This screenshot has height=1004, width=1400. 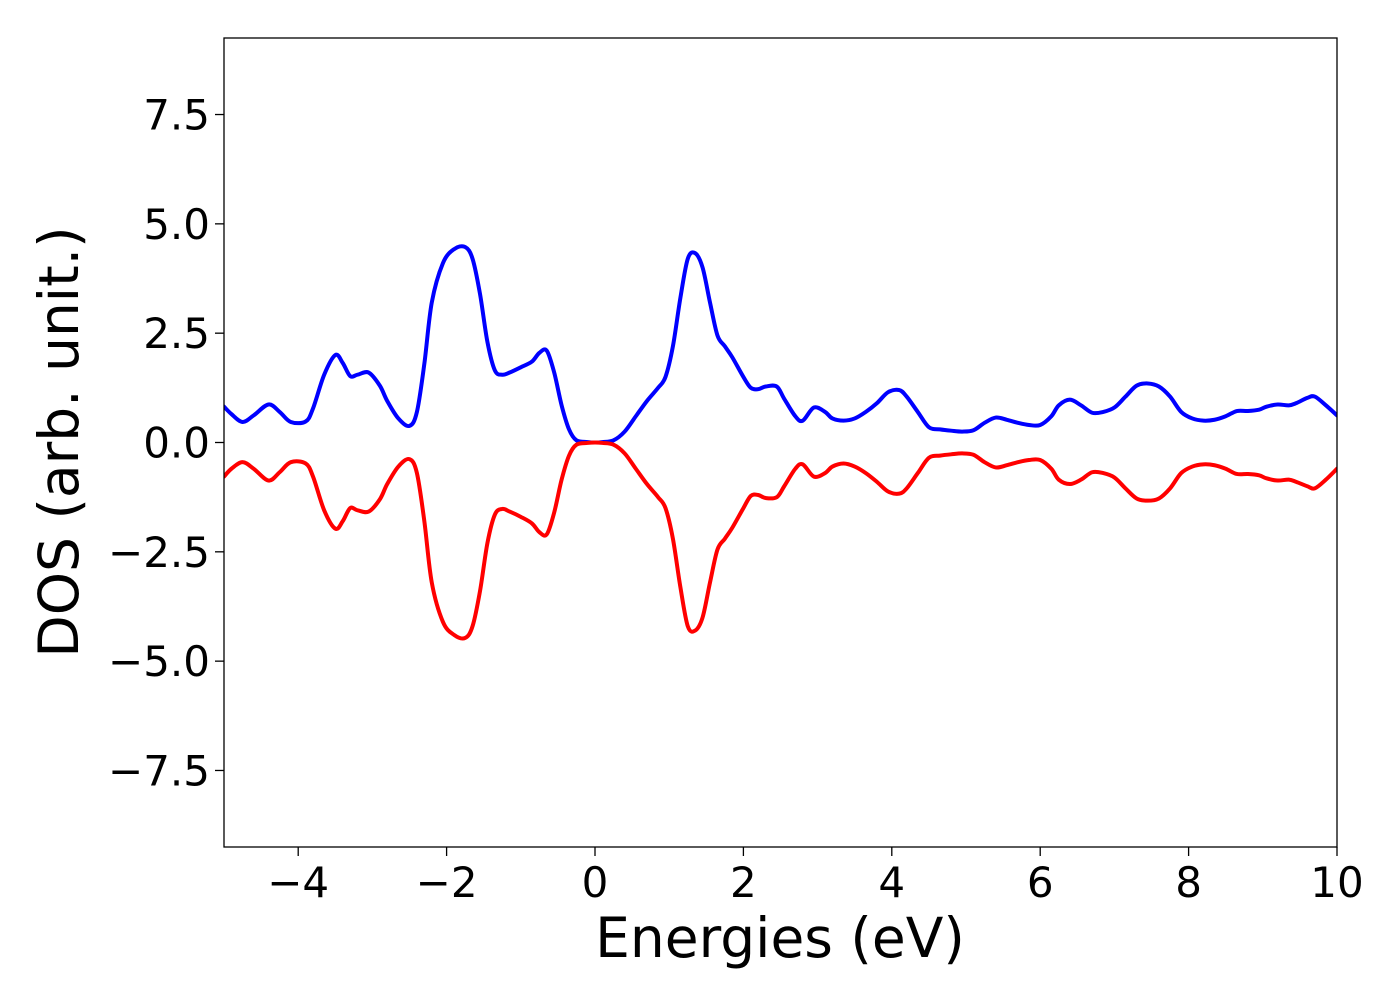 What do you see at coordinates (176, 115) in the screenshot?
I see `y-tick-label: 7.5` at bounding box center [176, 115].